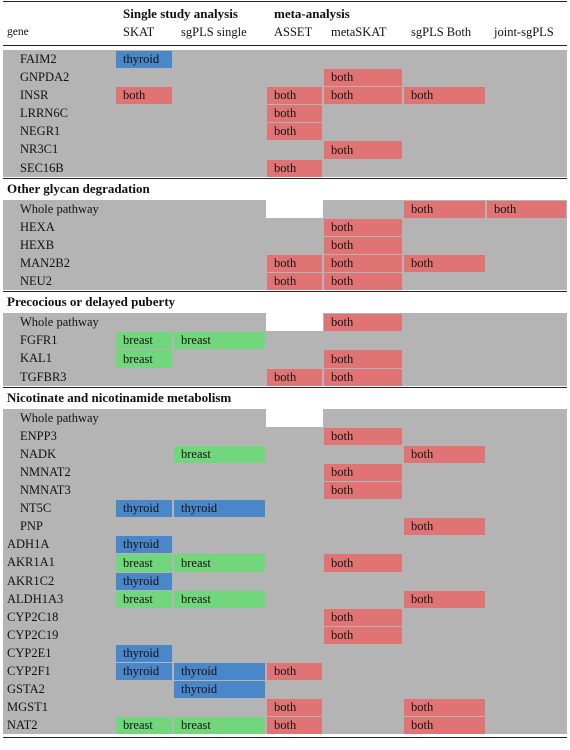  I want to click on gene-label: PNP, so click(31, 526).